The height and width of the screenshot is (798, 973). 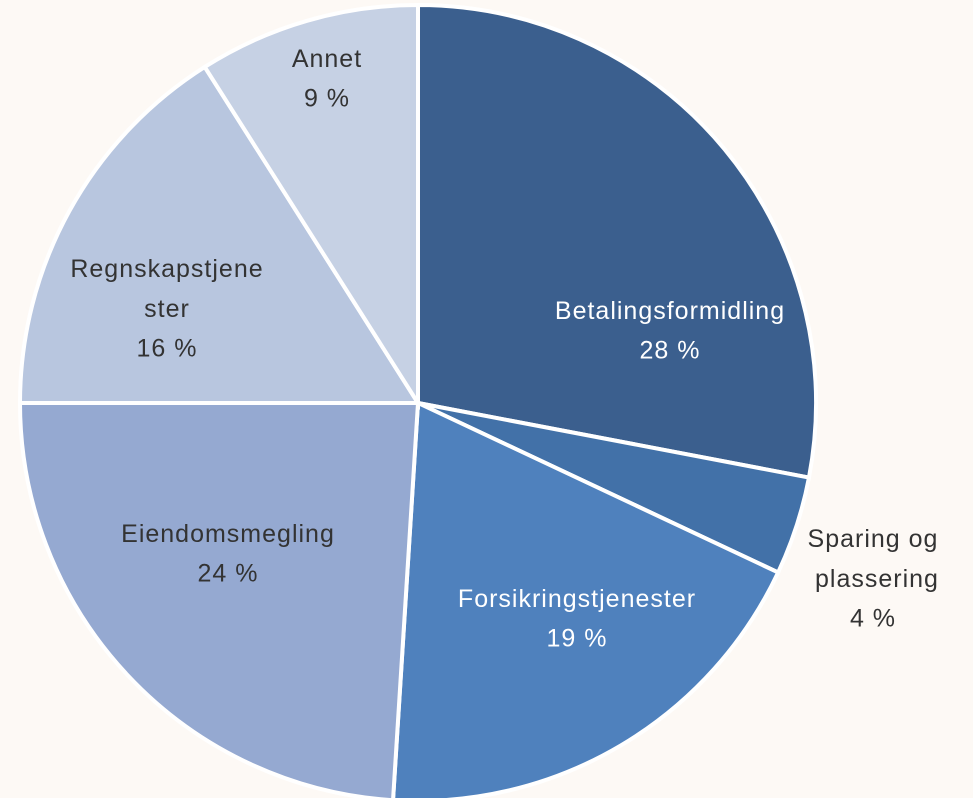 I want to click on slice-value-label: 9 %, so click(x=327, y=99).